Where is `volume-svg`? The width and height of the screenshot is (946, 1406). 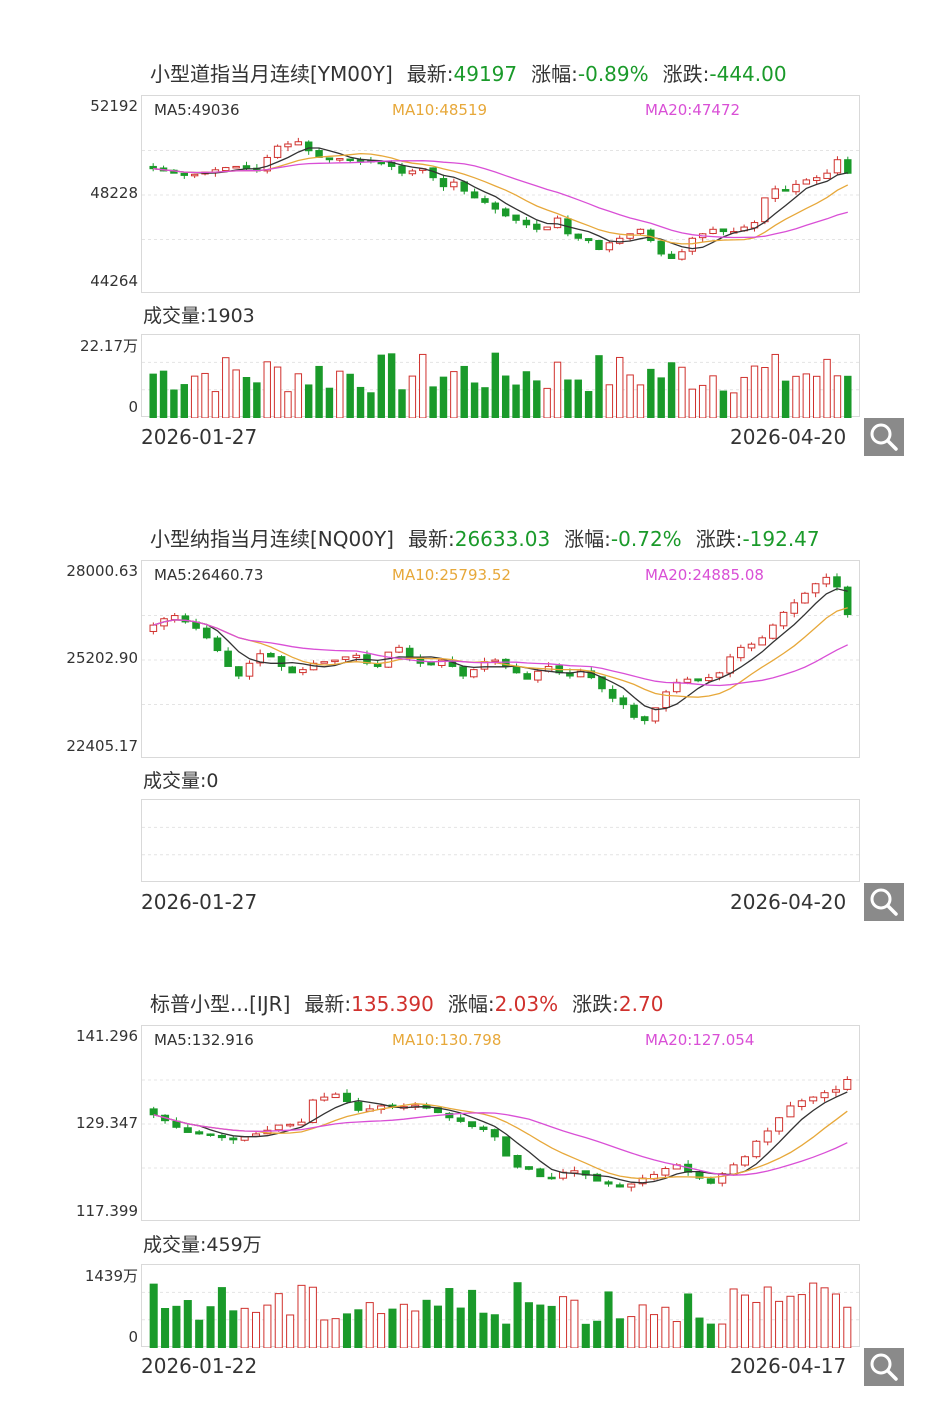
volume-svg is located at coordinates (501, 385).